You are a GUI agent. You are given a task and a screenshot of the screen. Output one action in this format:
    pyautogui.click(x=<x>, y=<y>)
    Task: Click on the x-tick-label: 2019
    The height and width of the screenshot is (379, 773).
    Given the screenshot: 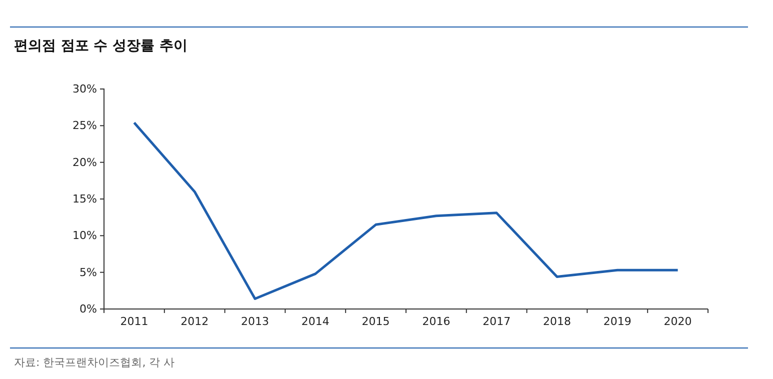 What is the action you would take?
    pyautogui.click(x=617, y=321)
    